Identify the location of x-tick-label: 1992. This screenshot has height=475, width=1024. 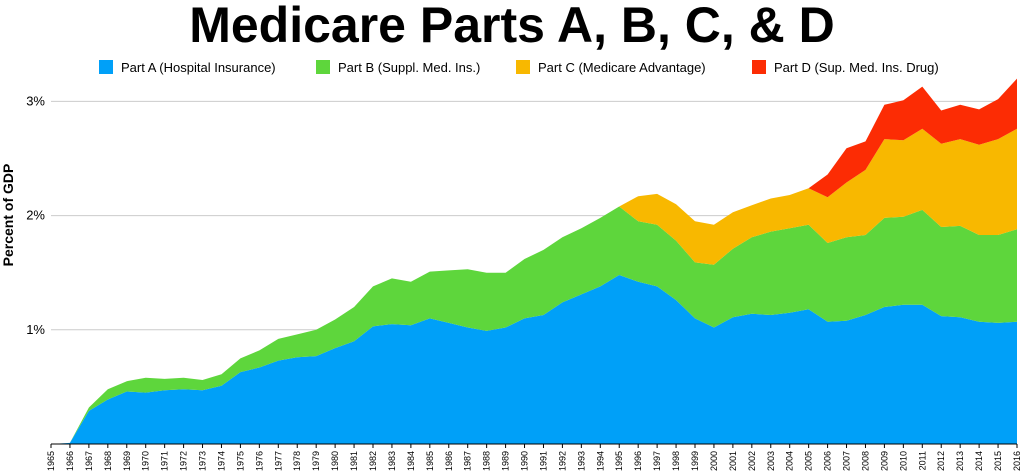
(562, 461).